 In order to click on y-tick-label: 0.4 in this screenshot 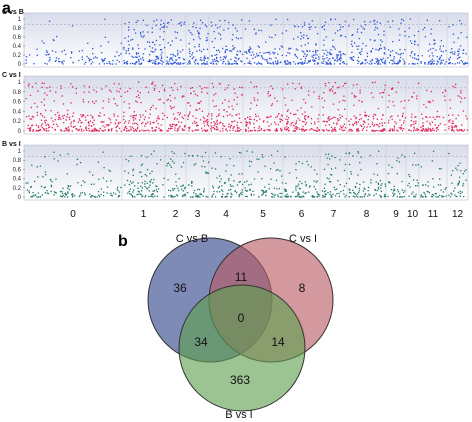, I will do `click(17, 47)`.